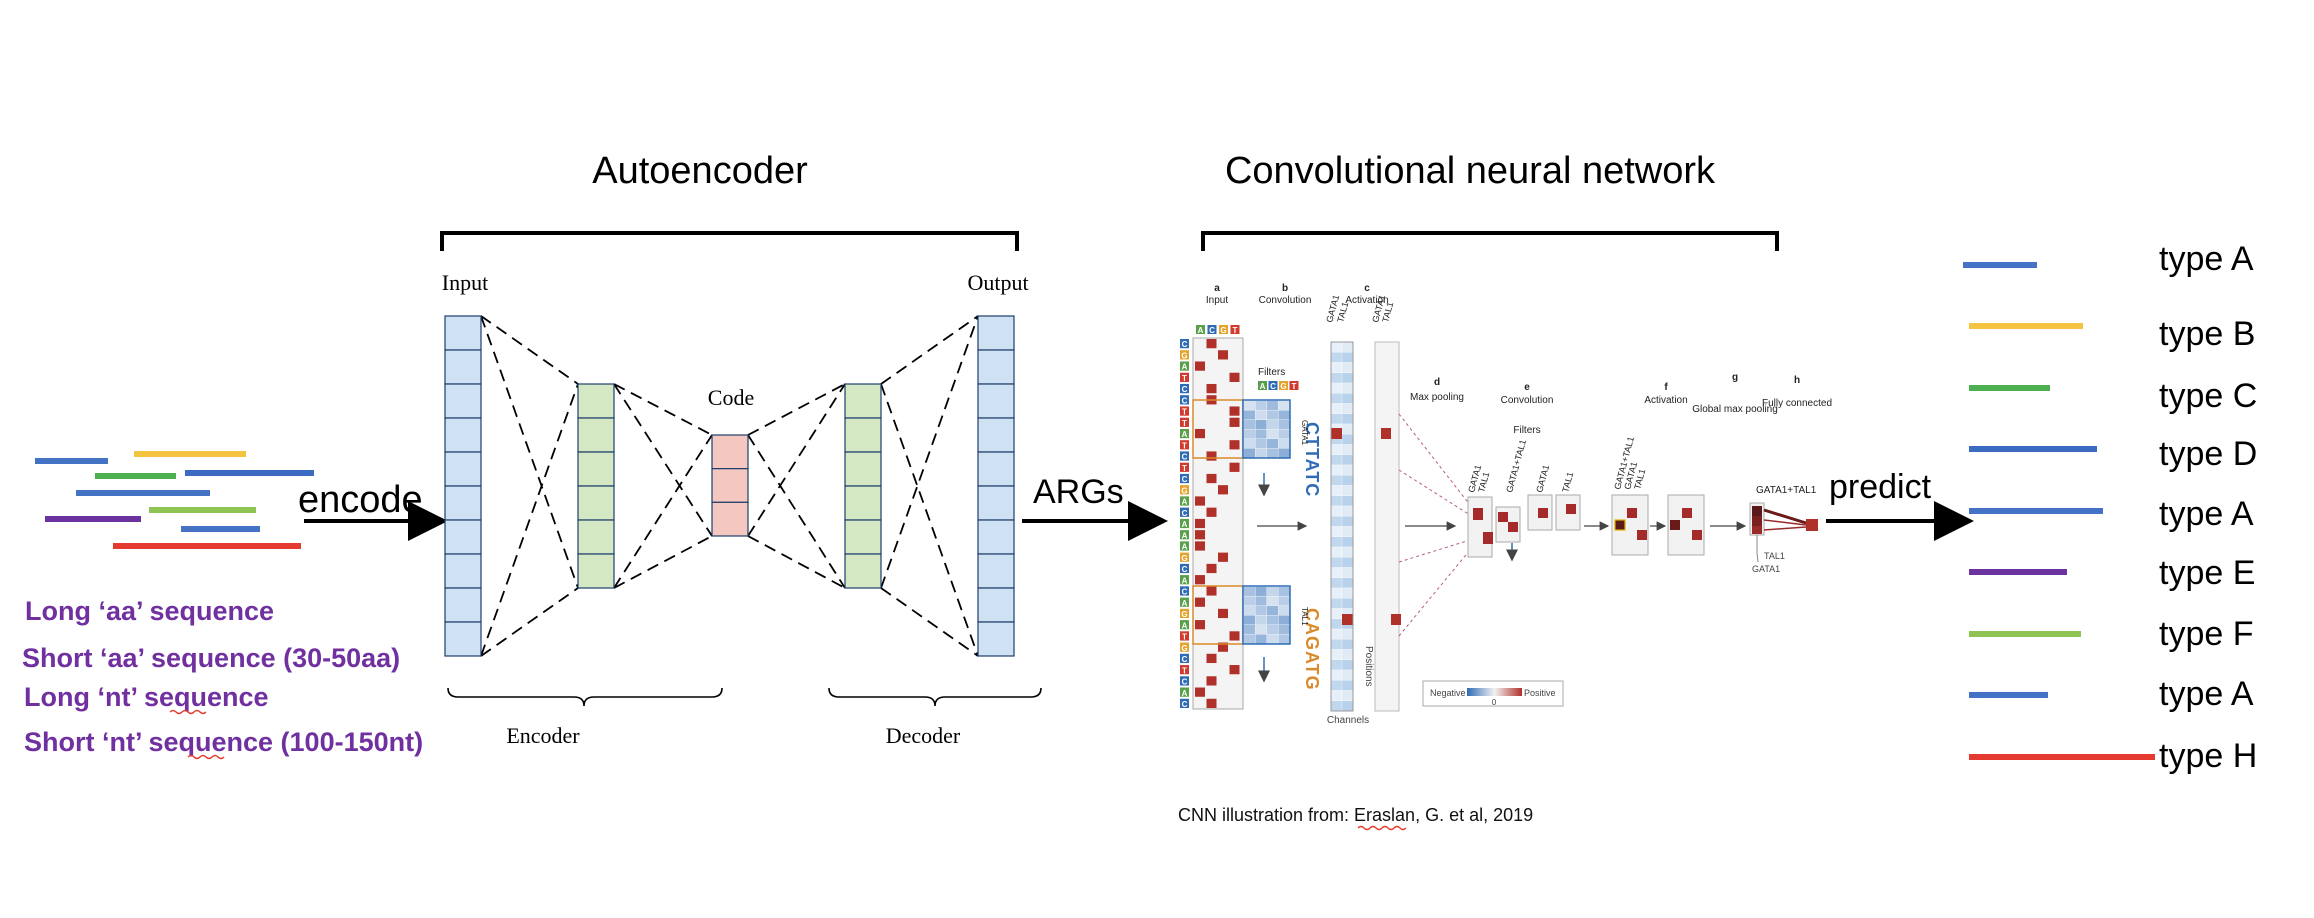  I want to click on predict-label: predict, so click(1880, 487).